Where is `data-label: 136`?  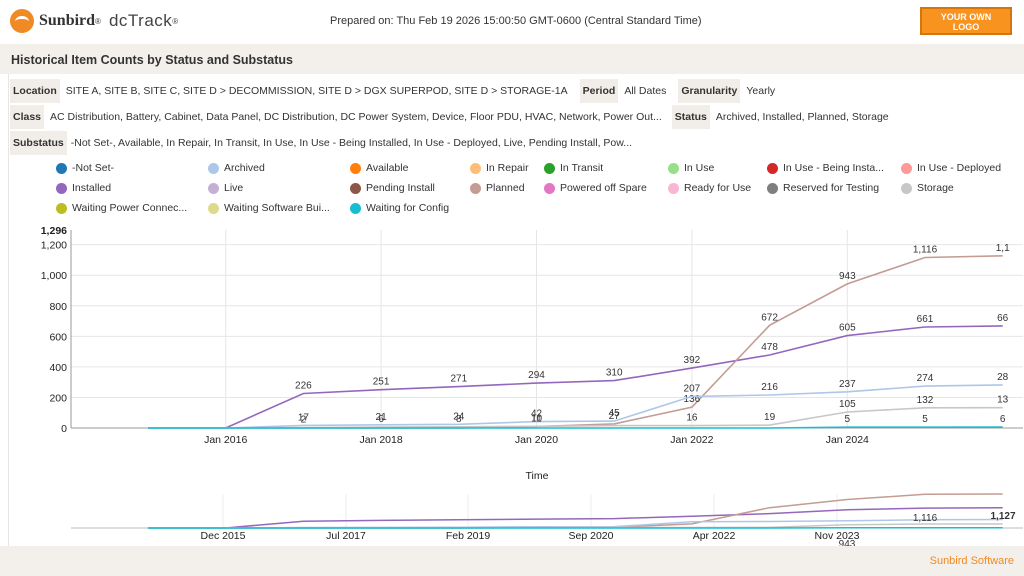 data-label: 136 is located at coordinates (692, 399).